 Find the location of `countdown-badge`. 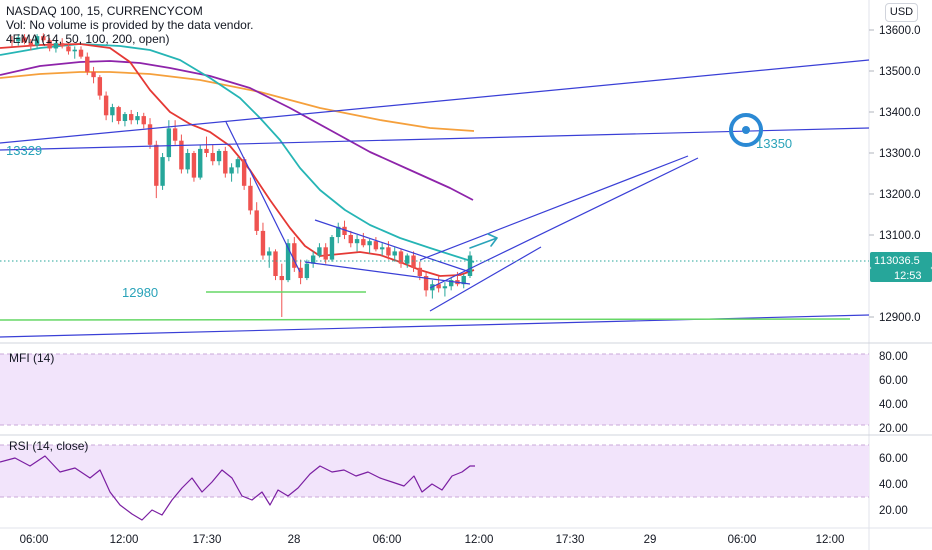

countdown-badge is located at coordinates (901, 275).